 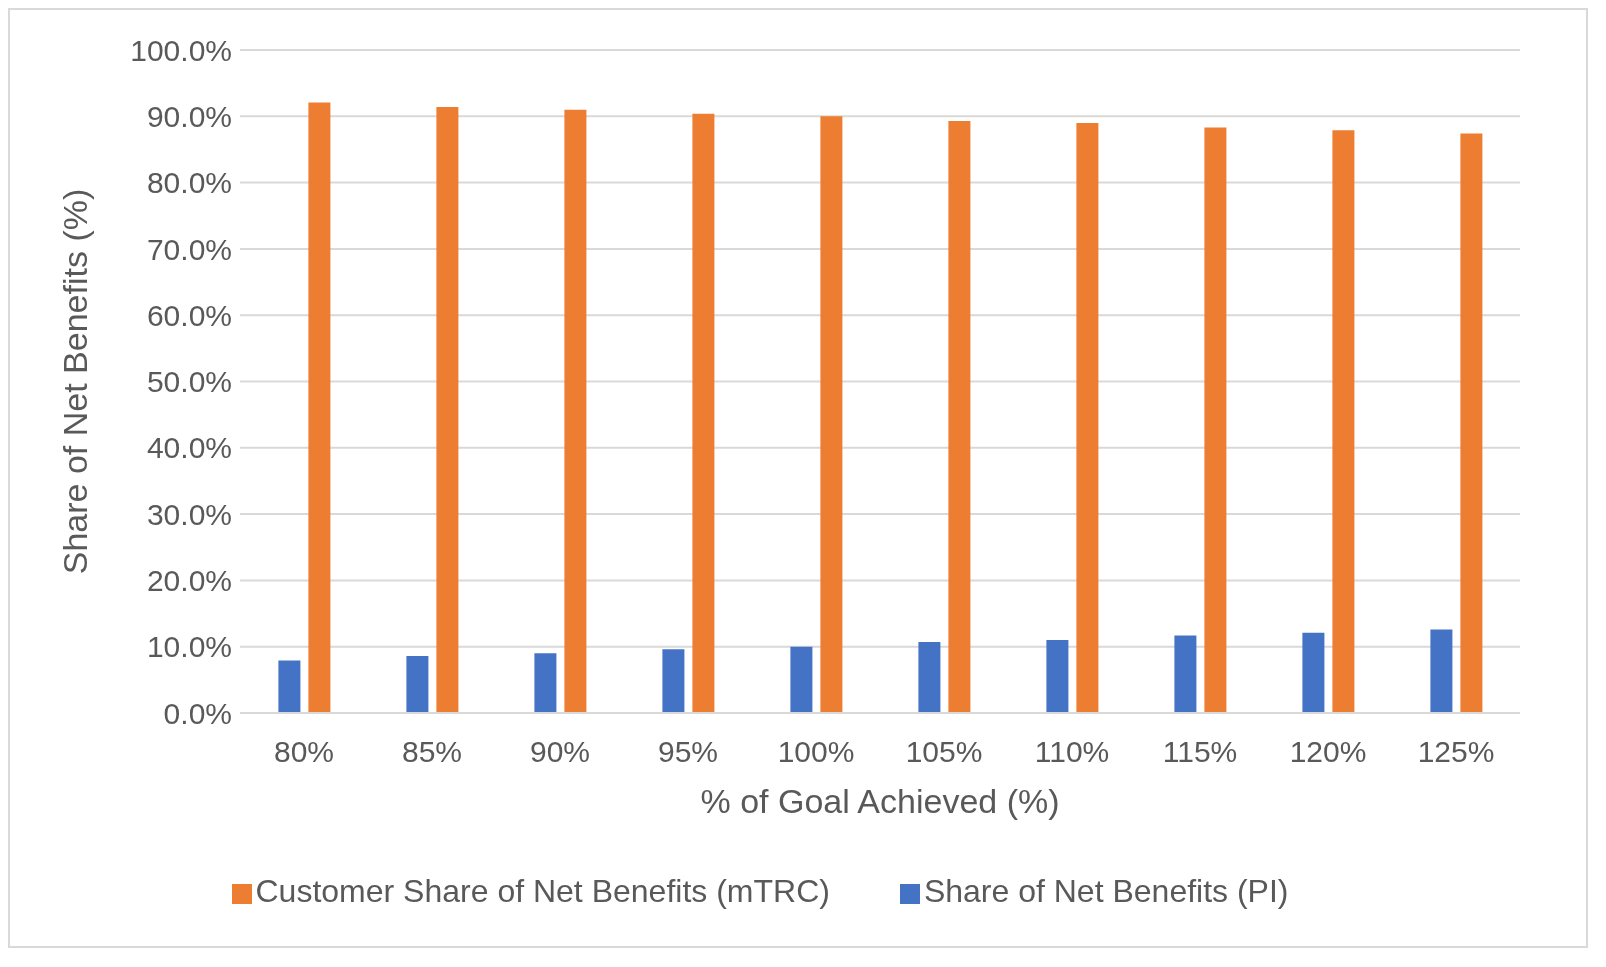 I want to click on y-tick-label: 0.0%, so click(x=197, y=713).